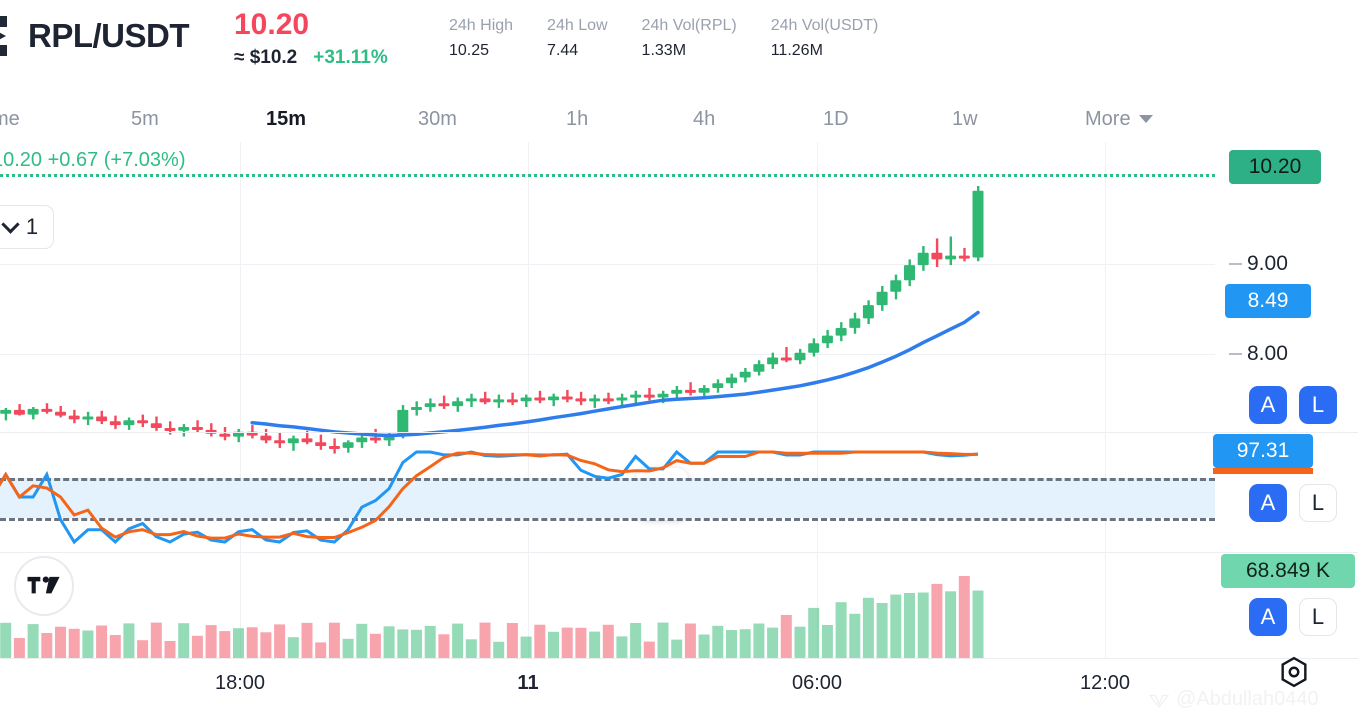 This screenshot has height=720, width=1358. What do you see at coordinates (607, 175) in the screenshot?
I see `current-price-dotted-line` at bounding box center [607, 175].